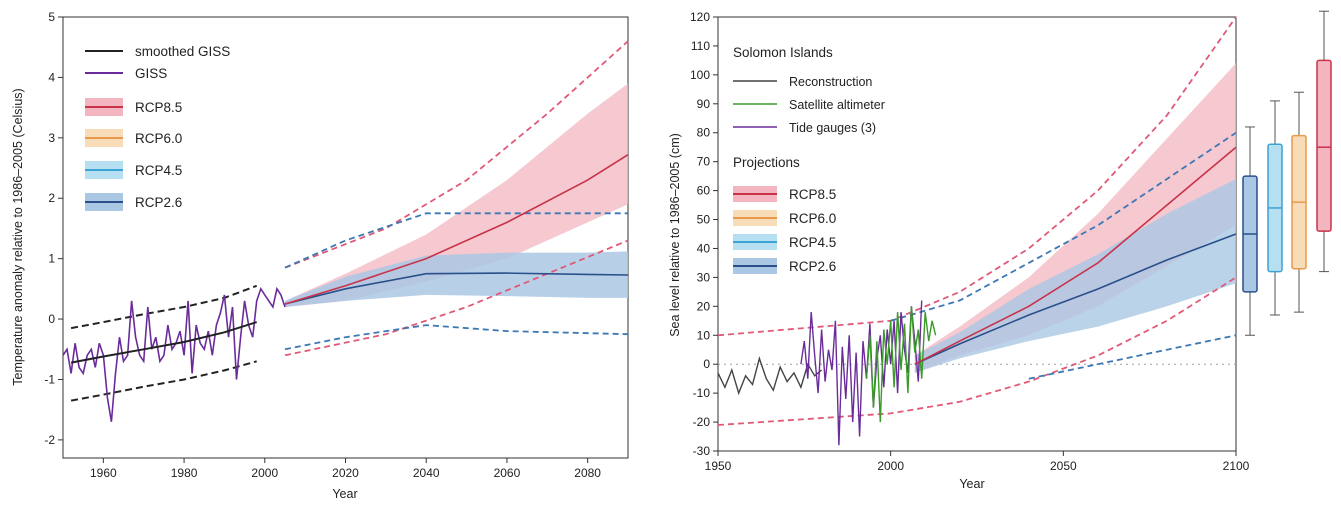 Image resolution: width=1341 pixels, height=509 pixels. I want to click on sea-level-x-axis-label: Year, so click(971, 484).